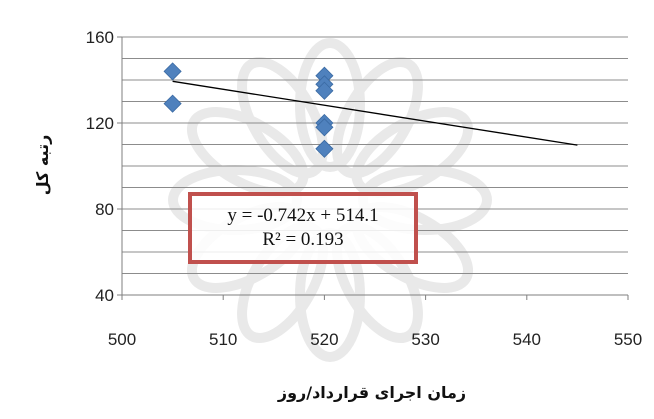 This screenshot has height=419, width=654. What do you see at coordinates (122, 339) in the screenshot?
I see `x-tick-label: 500` at bounding box center [122, 339].